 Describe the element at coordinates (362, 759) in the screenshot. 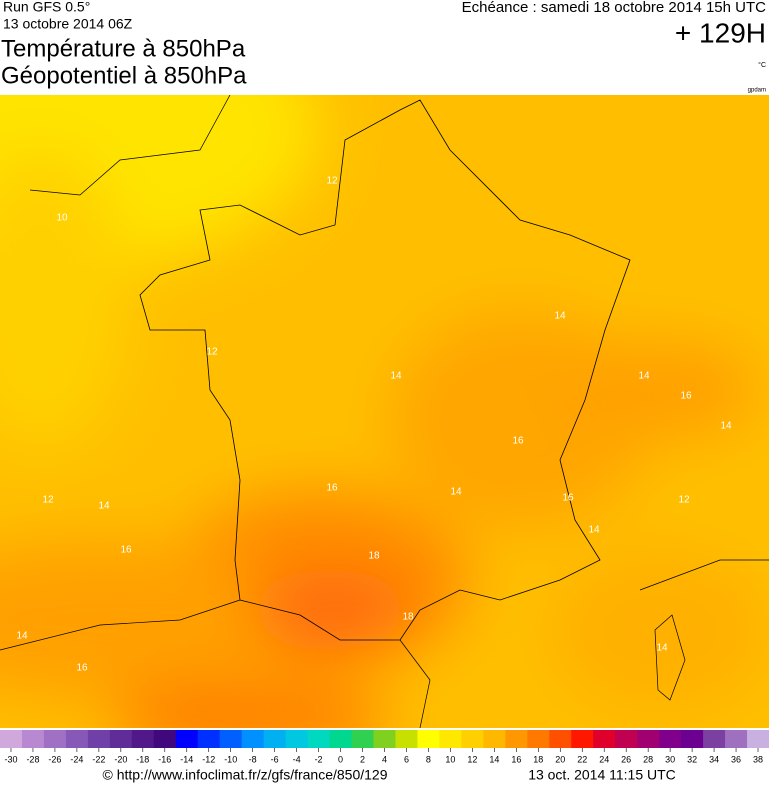

I see `scale-label: 2` at that location.